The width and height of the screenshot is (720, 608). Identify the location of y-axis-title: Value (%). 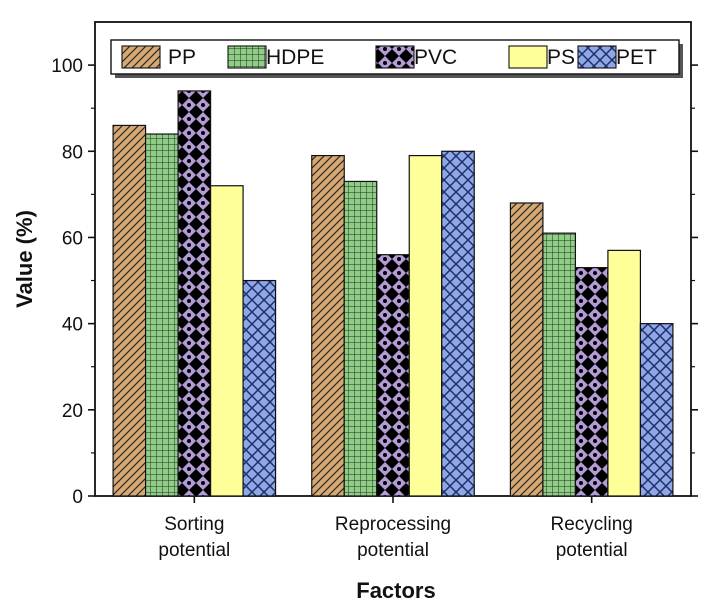
(24, 259).